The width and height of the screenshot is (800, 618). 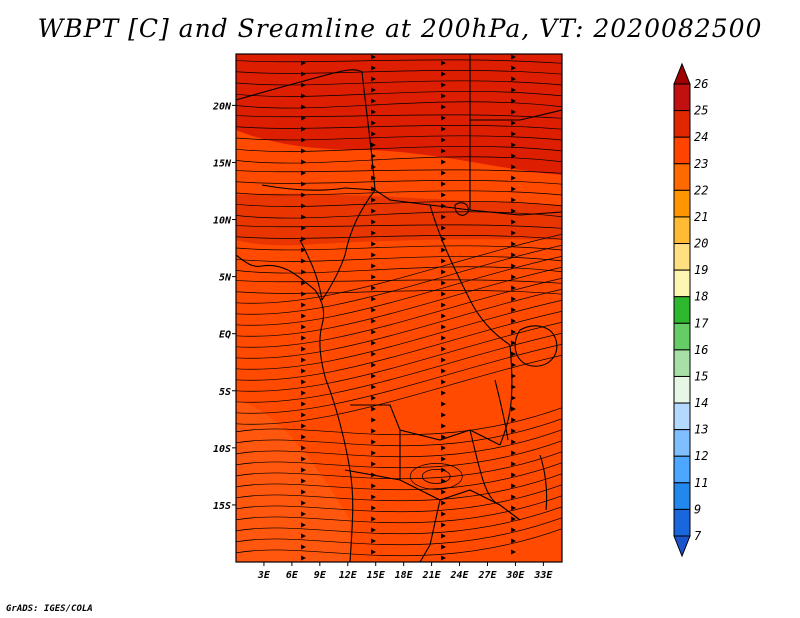 I want to click on wbpt-field-warm-patch, so click(x=293, y=481).